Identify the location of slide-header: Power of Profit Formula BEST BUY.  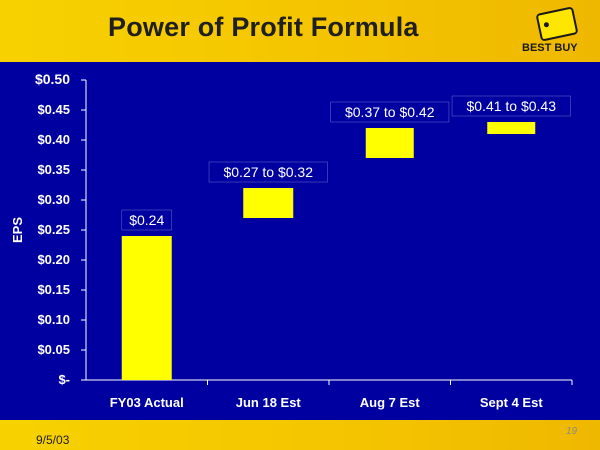
(300, 31).